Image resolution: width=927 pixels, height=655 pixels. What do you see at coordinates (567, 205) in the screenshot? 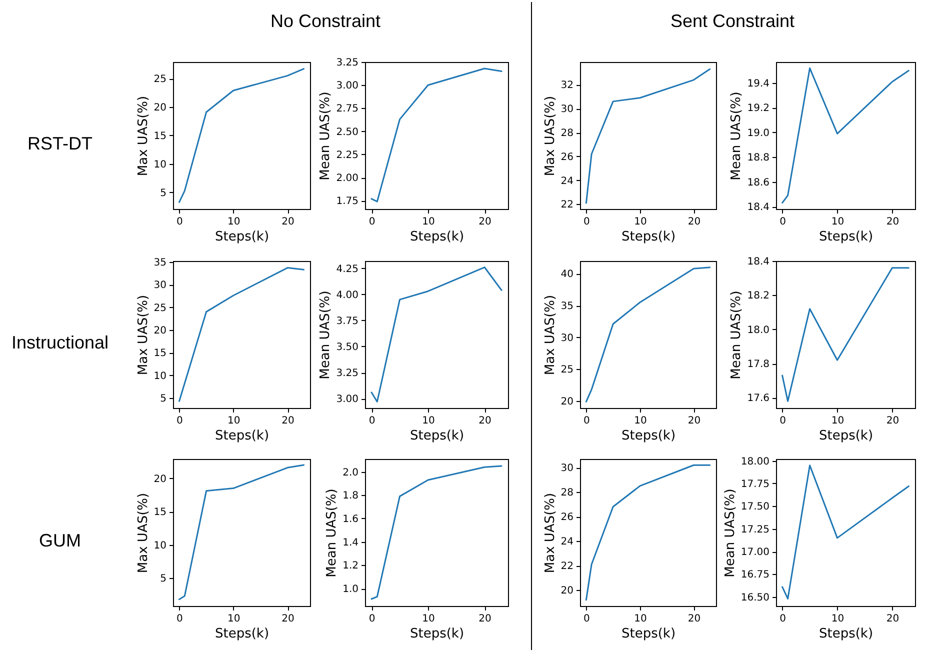
I see `y-tick-label: 22` at bounding box center [567, 205].